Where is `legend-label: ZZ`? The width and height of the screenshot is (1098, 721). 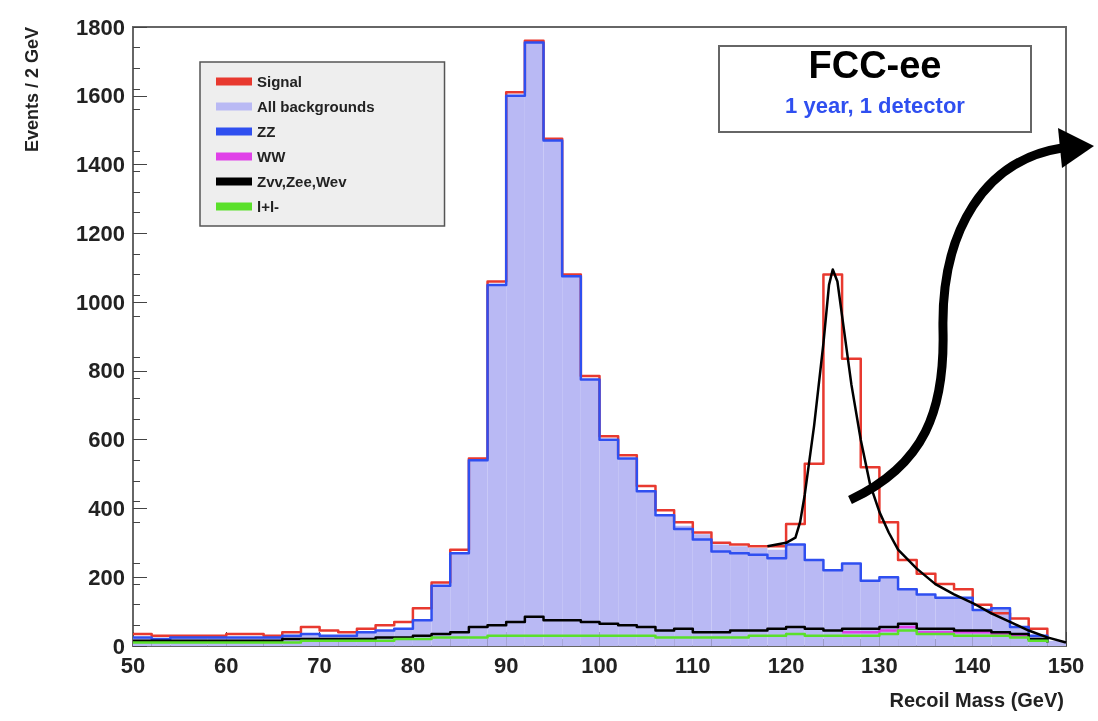
legend-label: ZZ is located at coordinates (266, 131).